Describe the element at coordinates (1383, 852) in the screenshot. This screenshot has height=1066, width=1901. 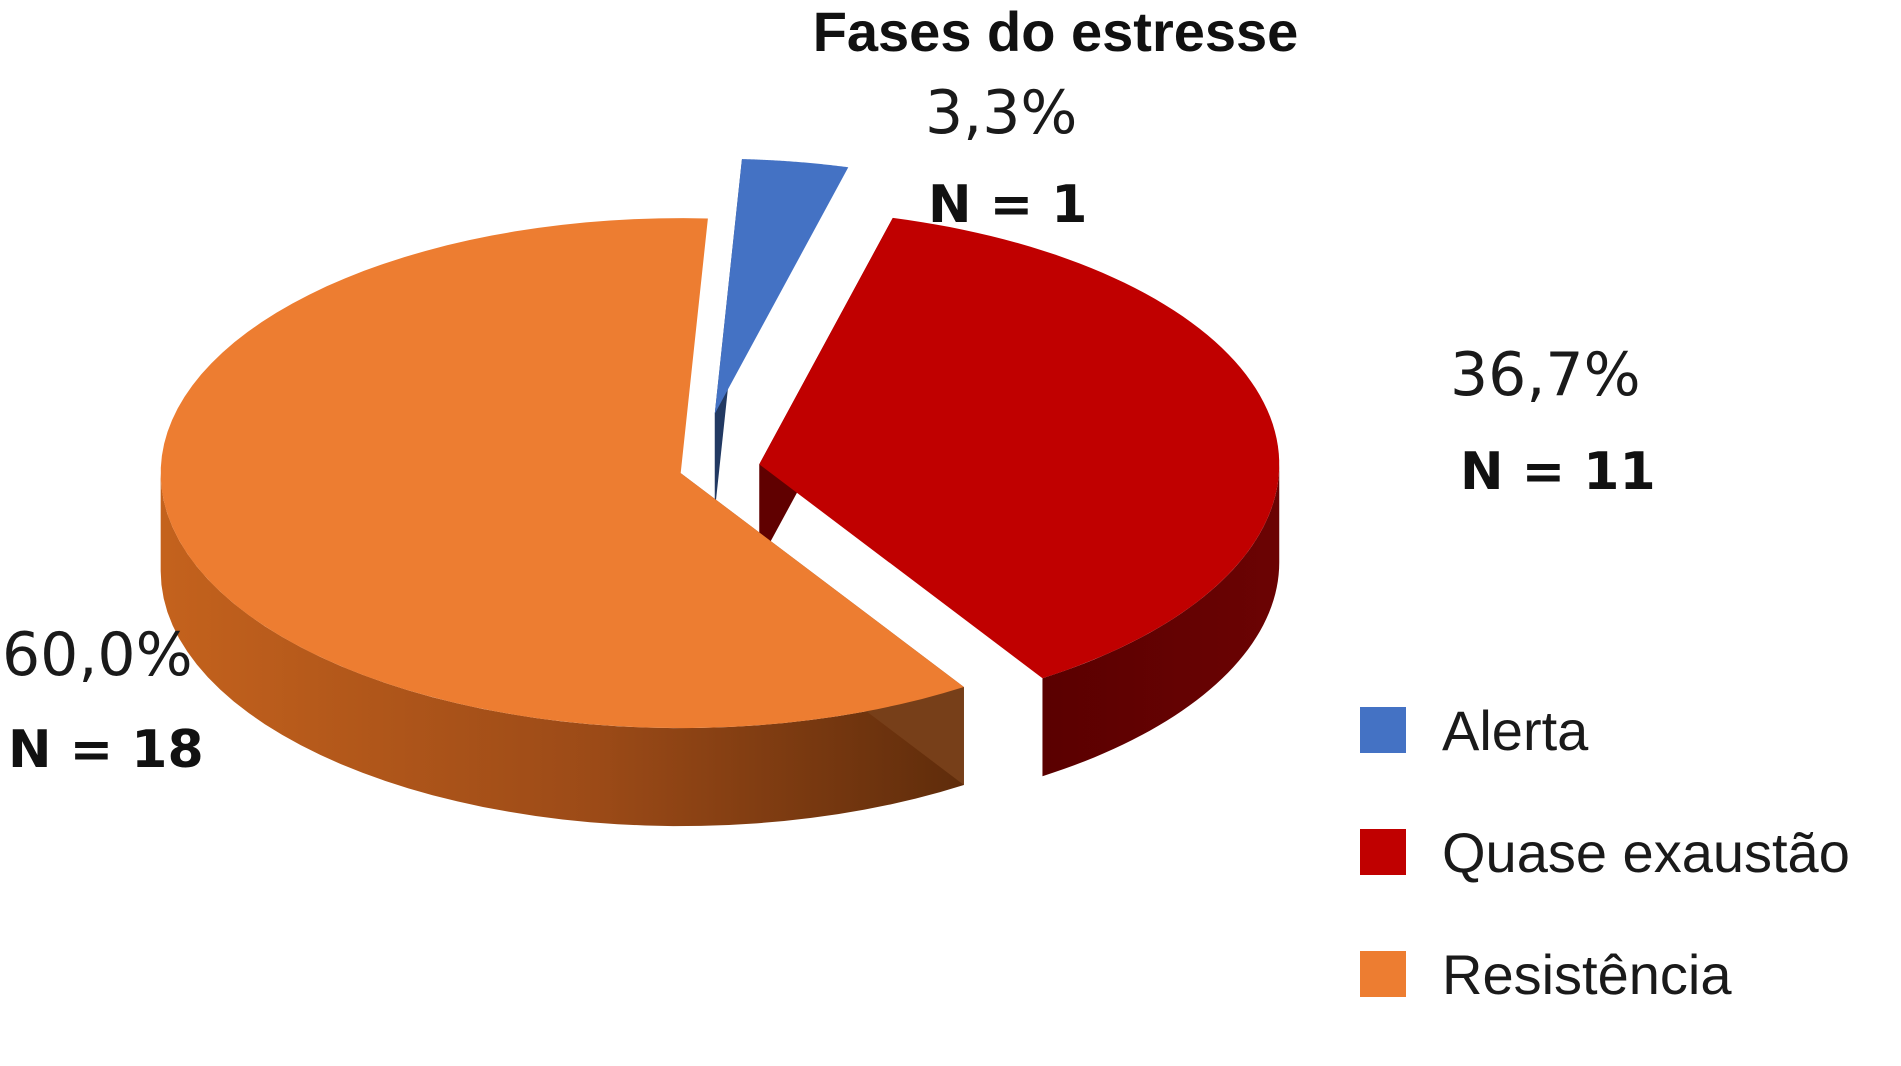
I see `legend-swatch-quase-exaustao` at that location.